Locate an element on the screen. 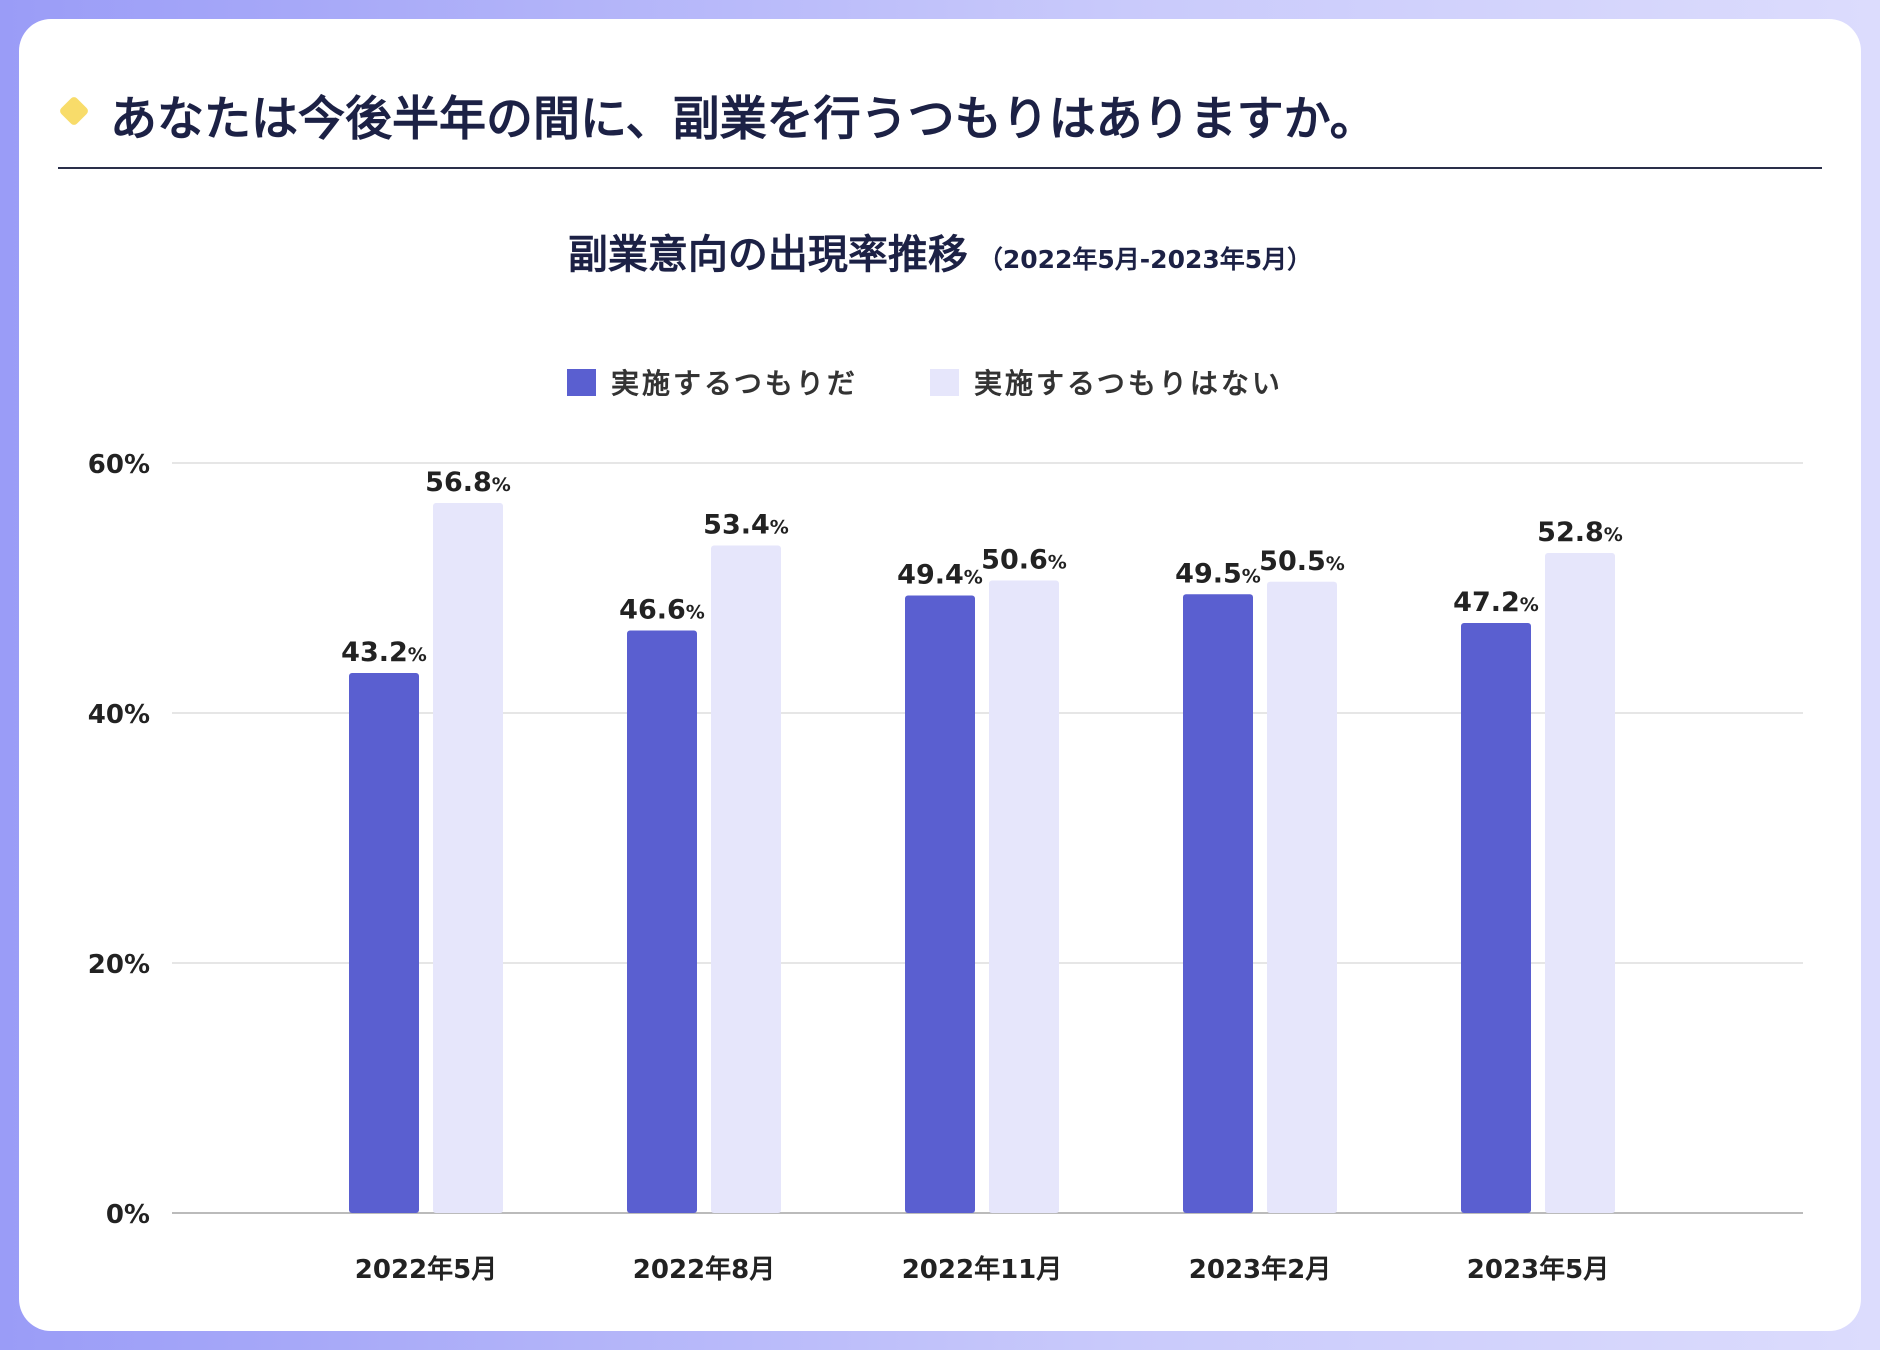  data-label: 46.6% is located at coordinates (662, 610).